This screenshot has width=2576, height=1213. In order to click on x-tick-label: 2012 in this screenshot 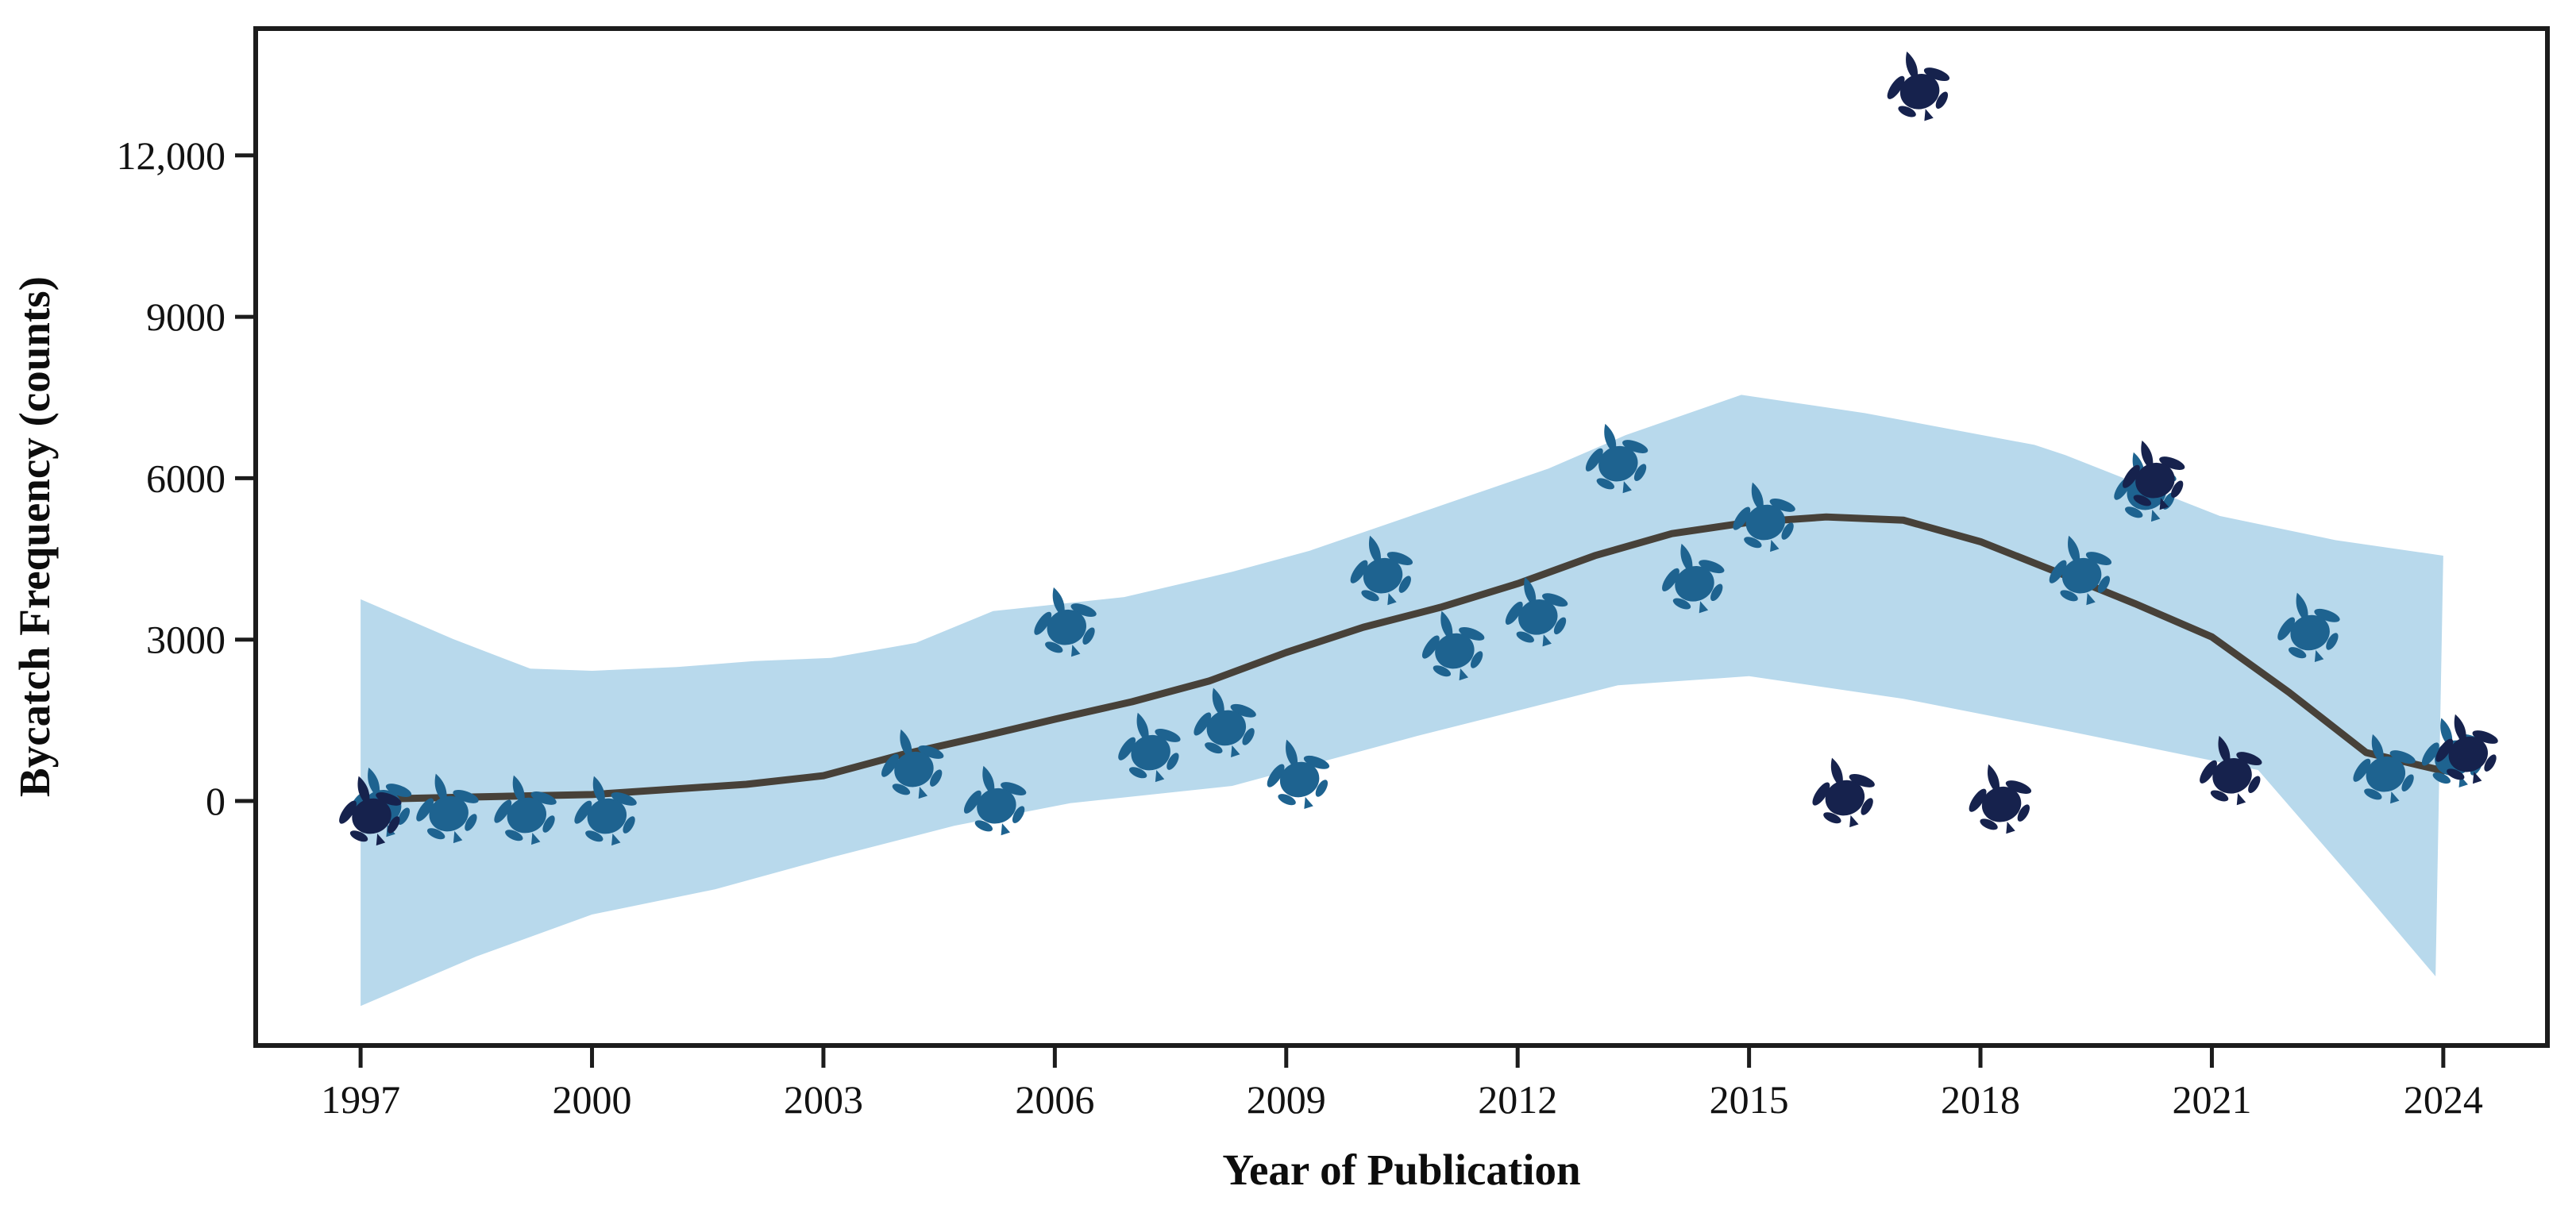, I will do `click(1517, 1100)`.